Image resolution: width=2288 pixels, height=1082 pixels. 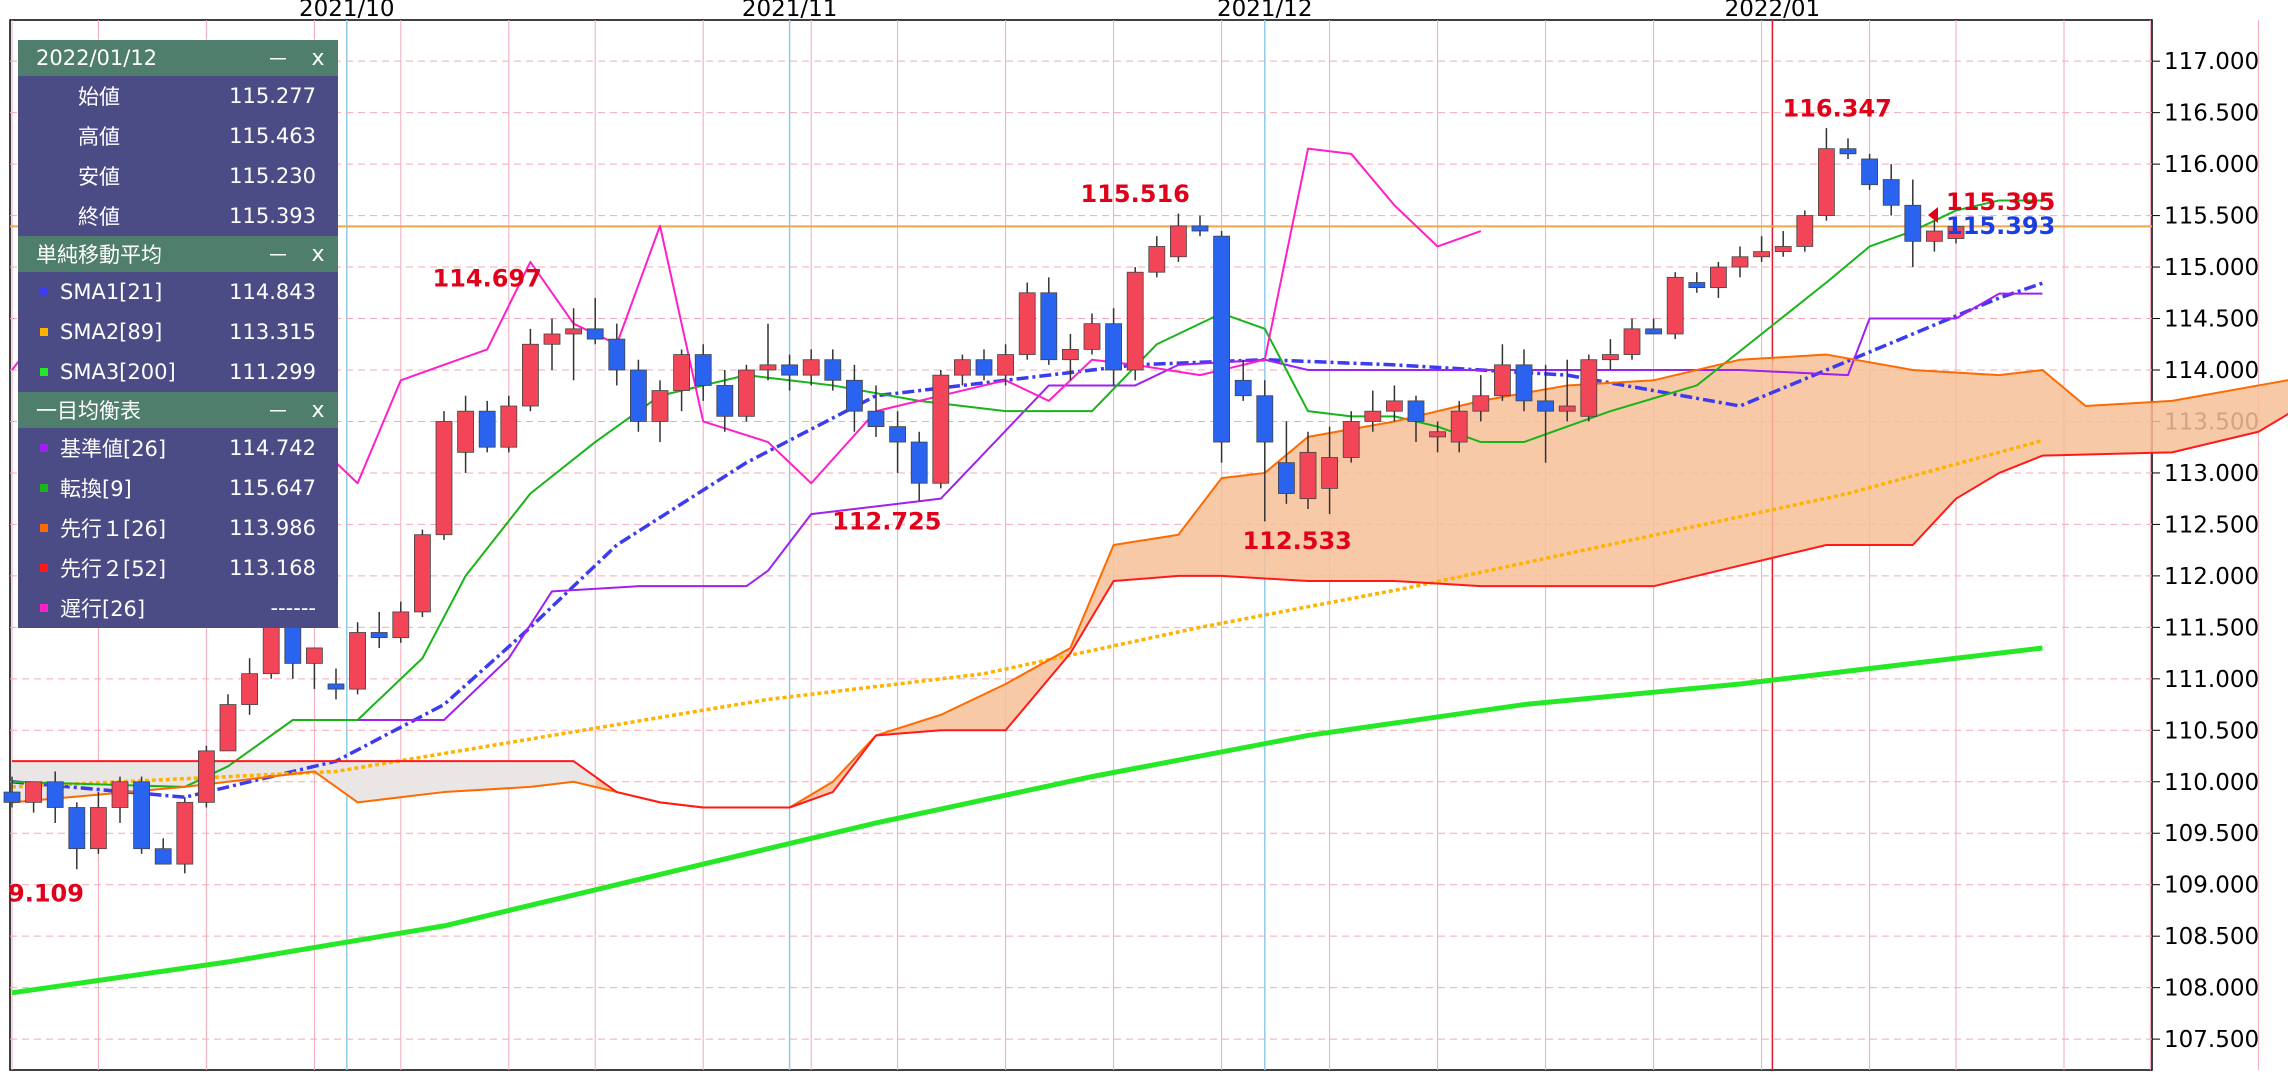 I want to click on y-tick-label: 114.500, so click(x=2211, y=320).